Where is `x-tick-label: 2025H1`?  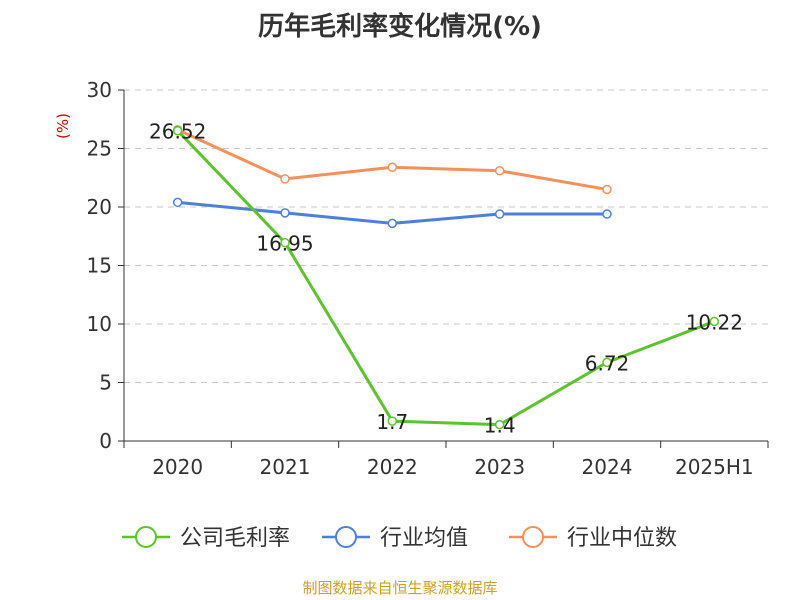
x-tick-label: 2025H1 is located at coordinates (714, 467).